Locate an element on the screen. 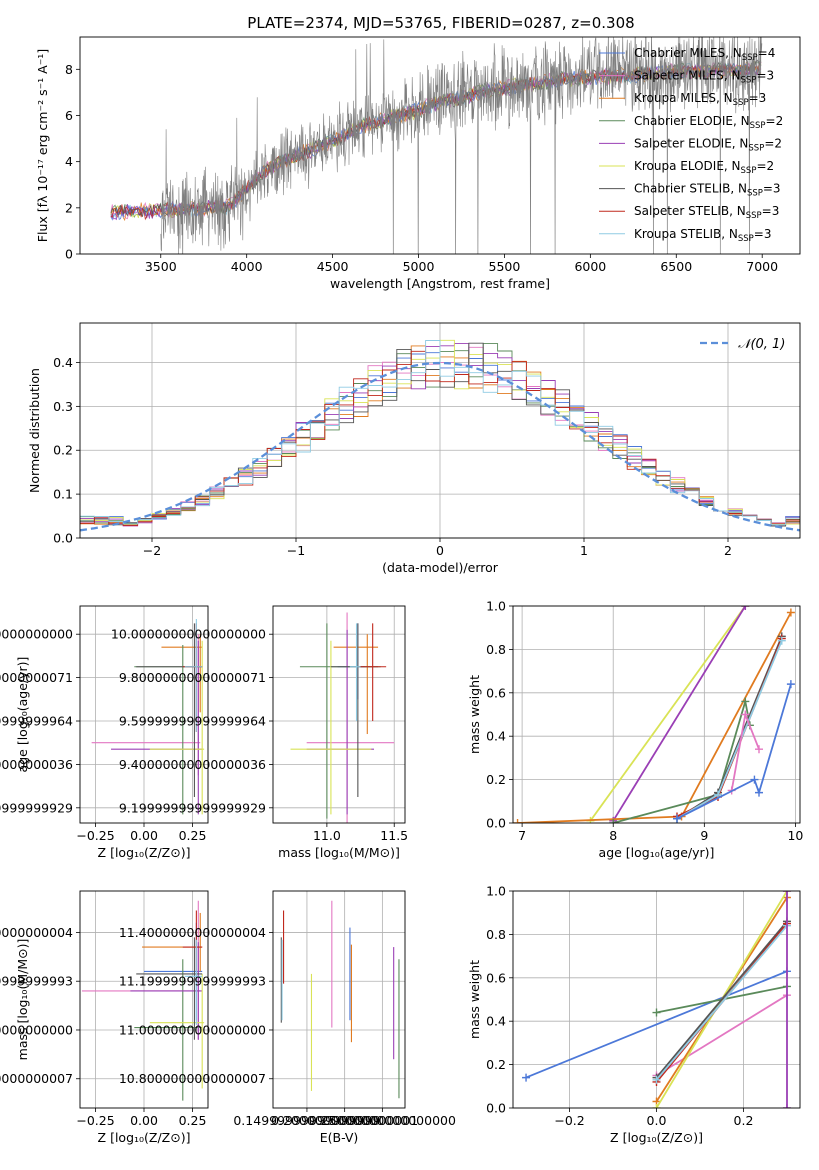  y-tick-label: 8 is located at coordinates (69, 69).